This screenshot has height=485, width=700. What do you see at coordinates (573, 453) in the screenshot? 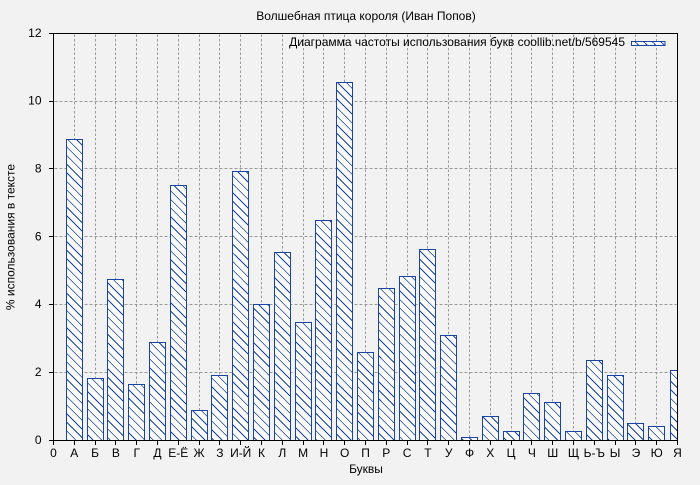
I see `svg-text: Щ` at bounding box center [573, 453].